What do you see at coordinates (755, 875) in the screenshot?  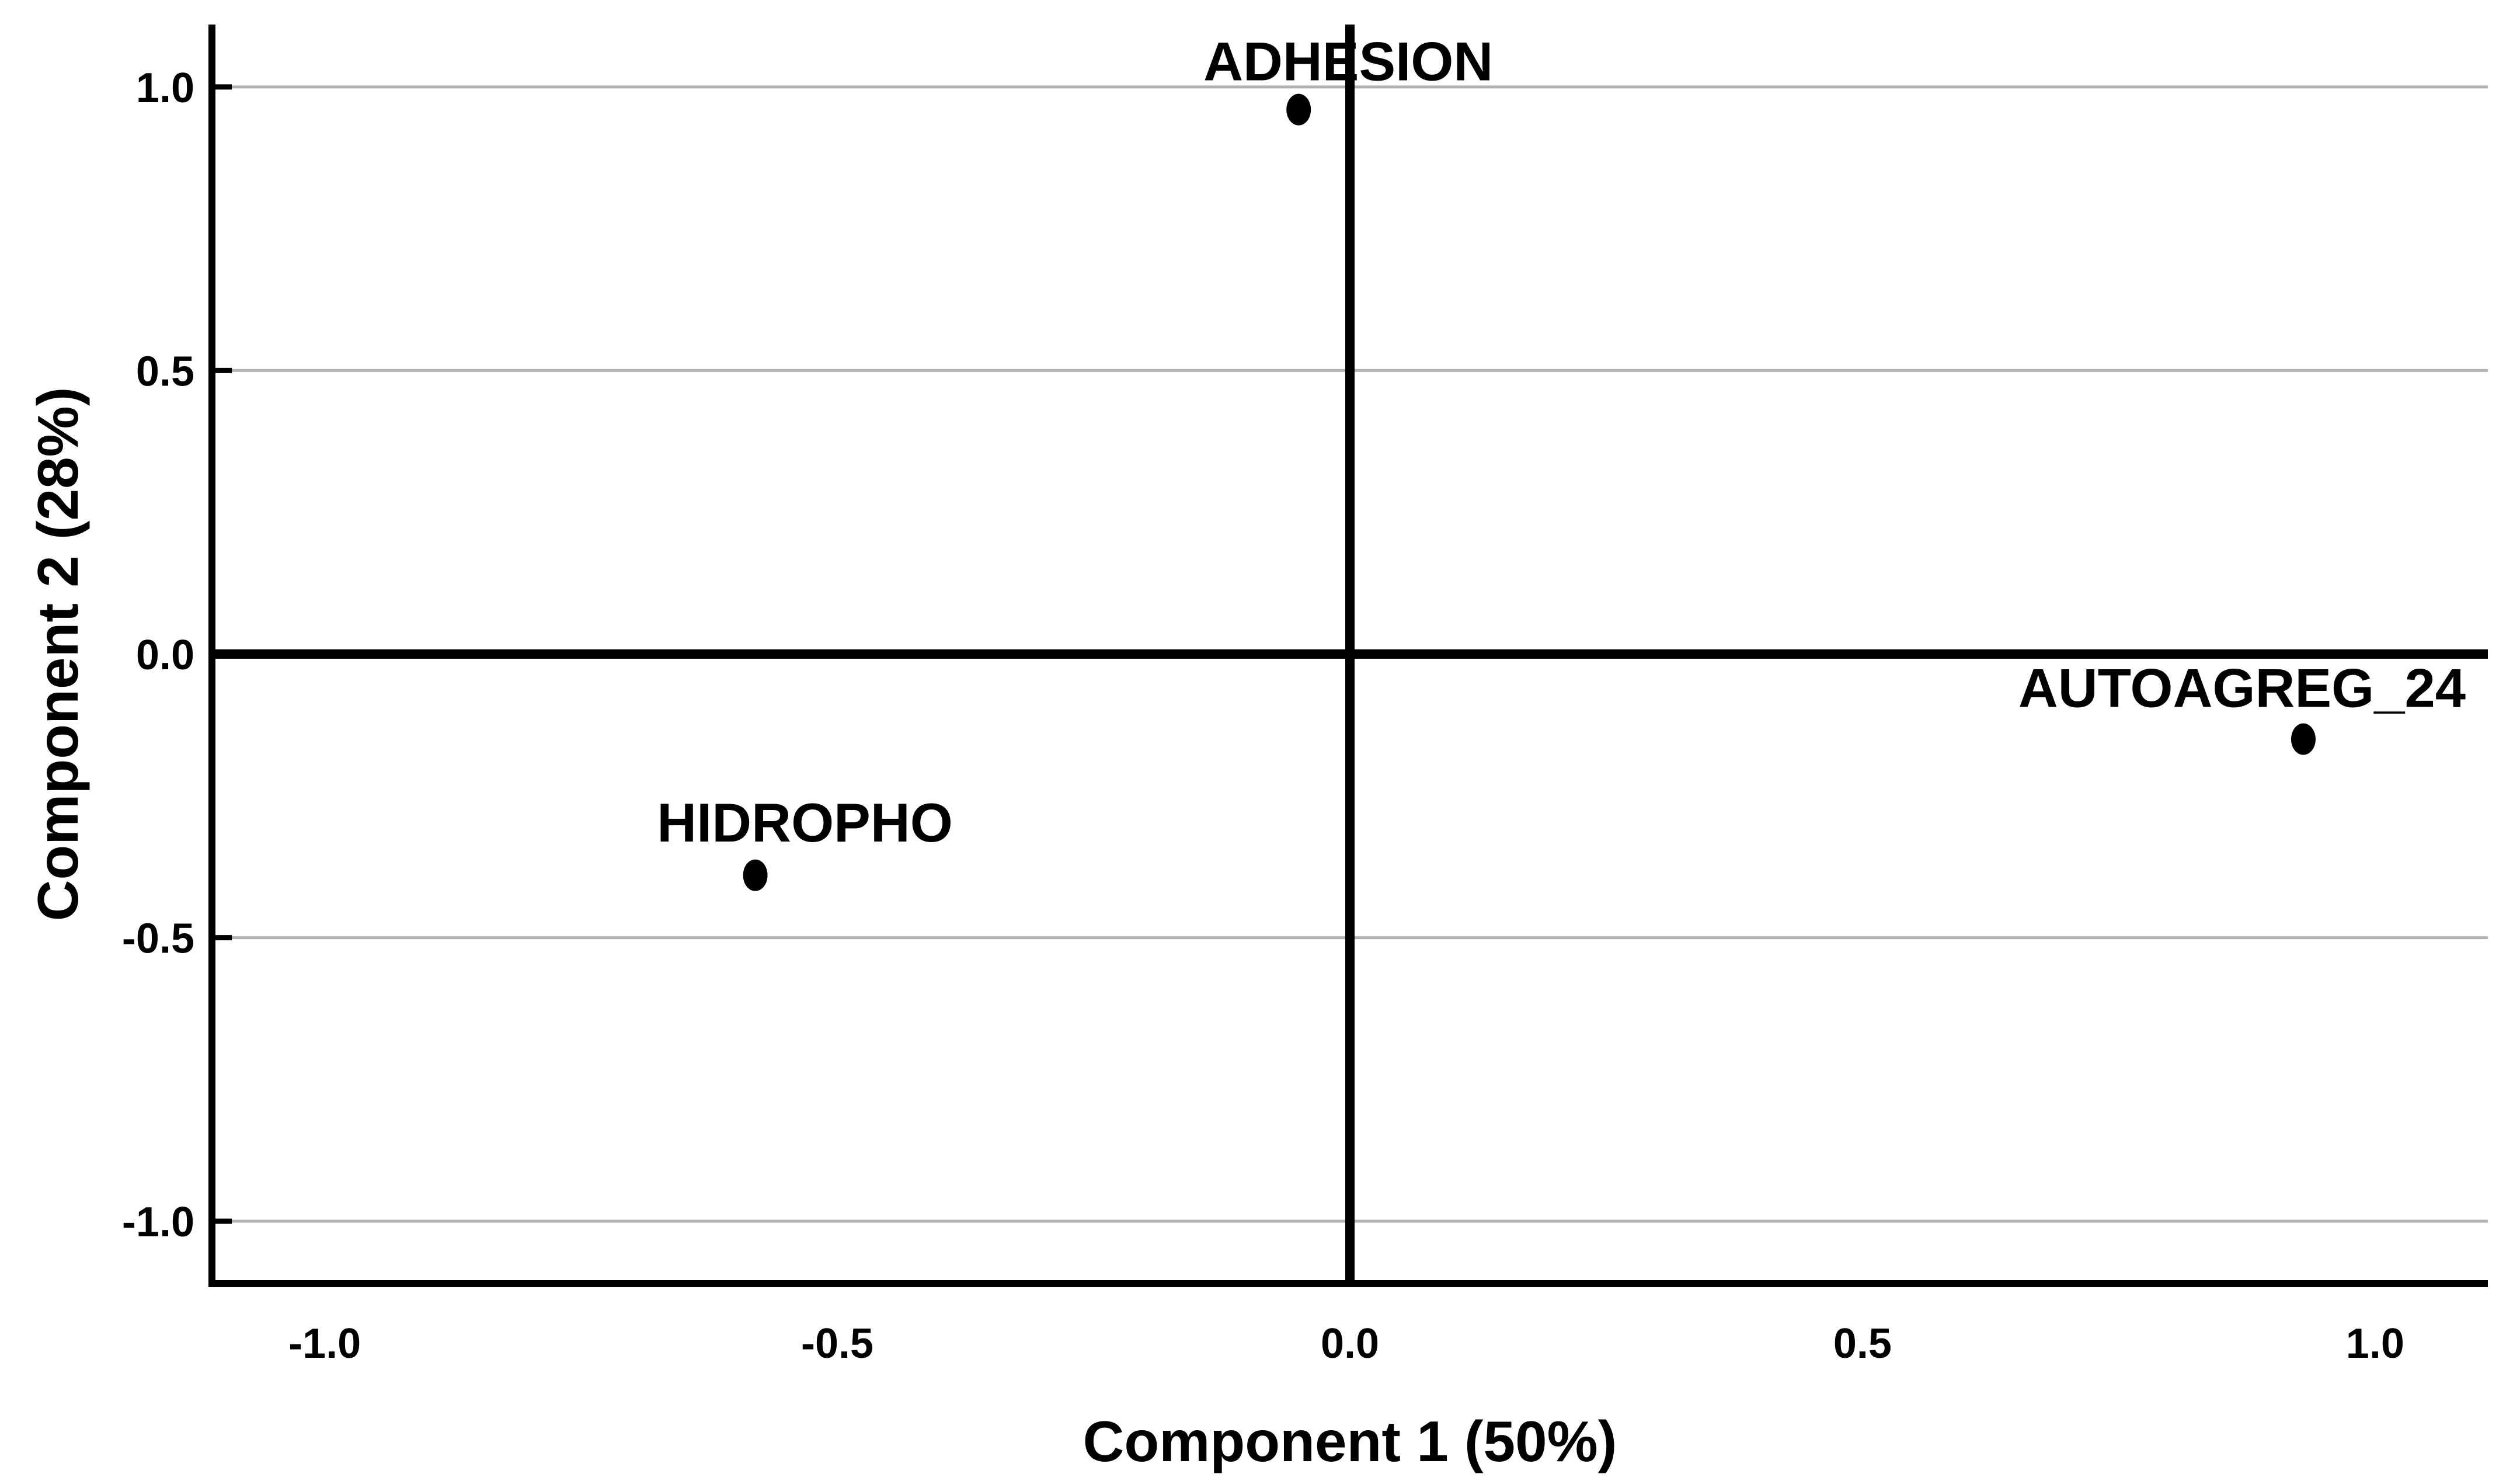 I see `point-marker-HIDROPHO` at bounding box center [755, 875].